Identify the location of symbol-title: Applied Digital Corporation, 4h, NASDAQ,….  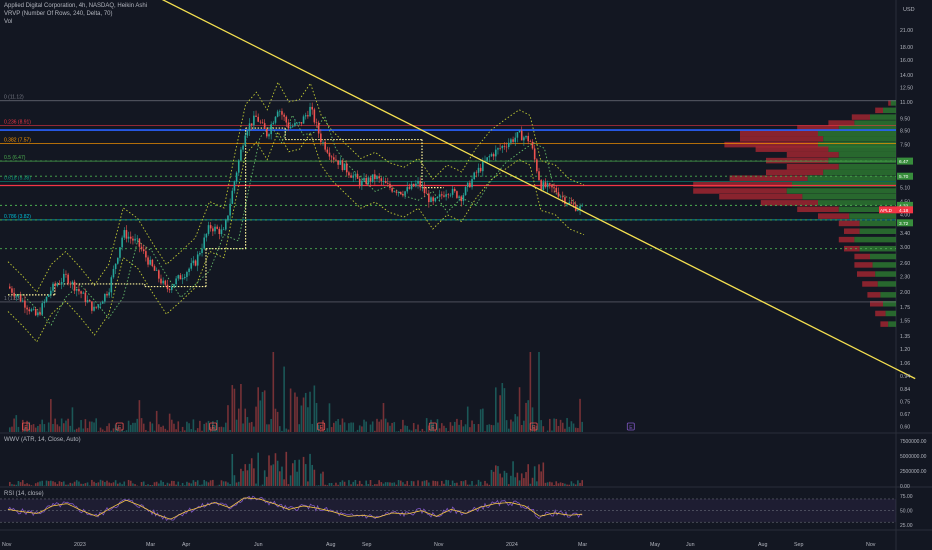
(76, 6).